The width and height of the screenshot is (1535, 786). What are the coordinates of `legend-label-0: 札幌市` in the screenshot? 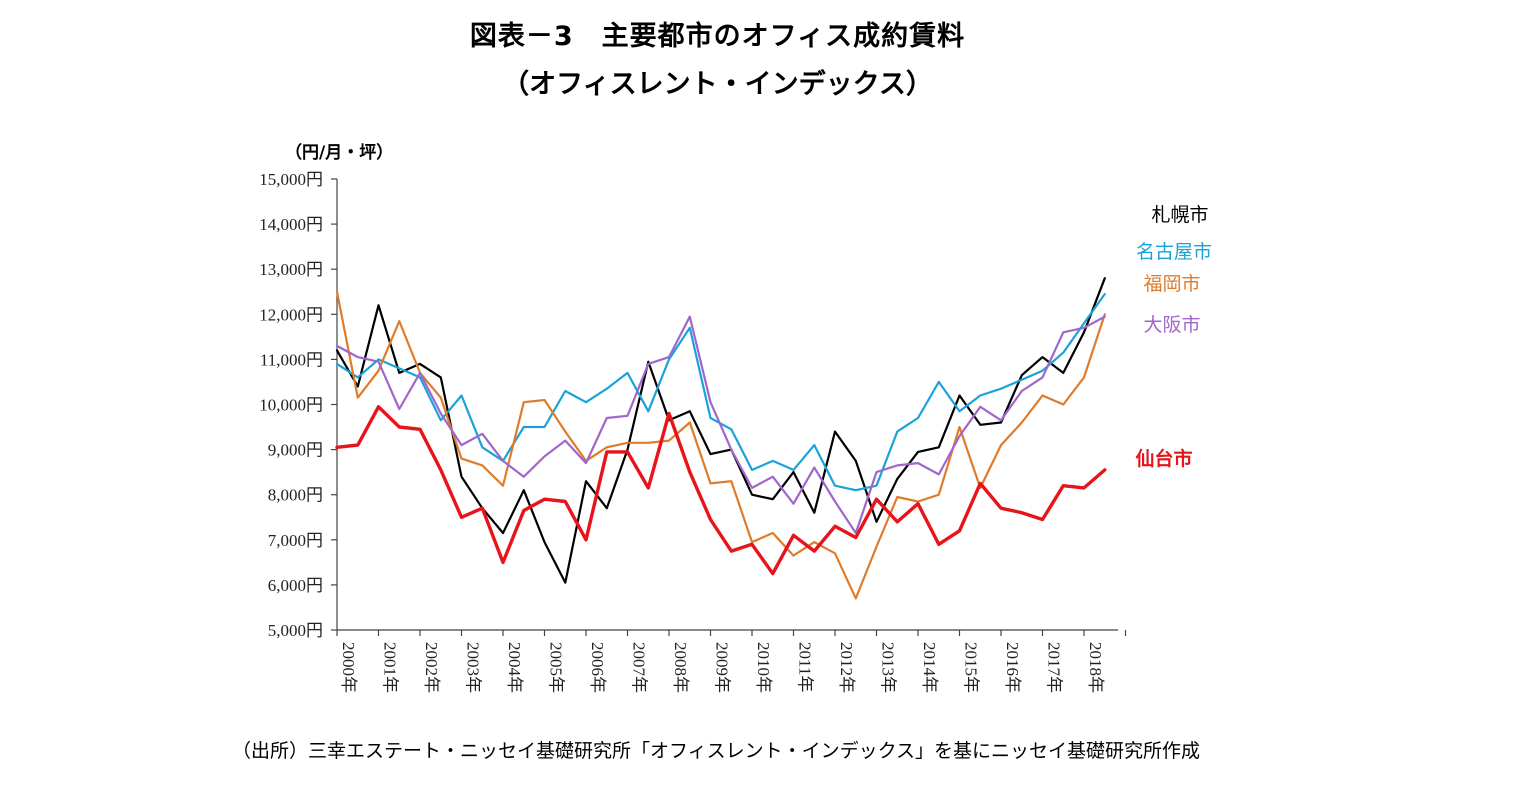 It's located at (1179, 215).